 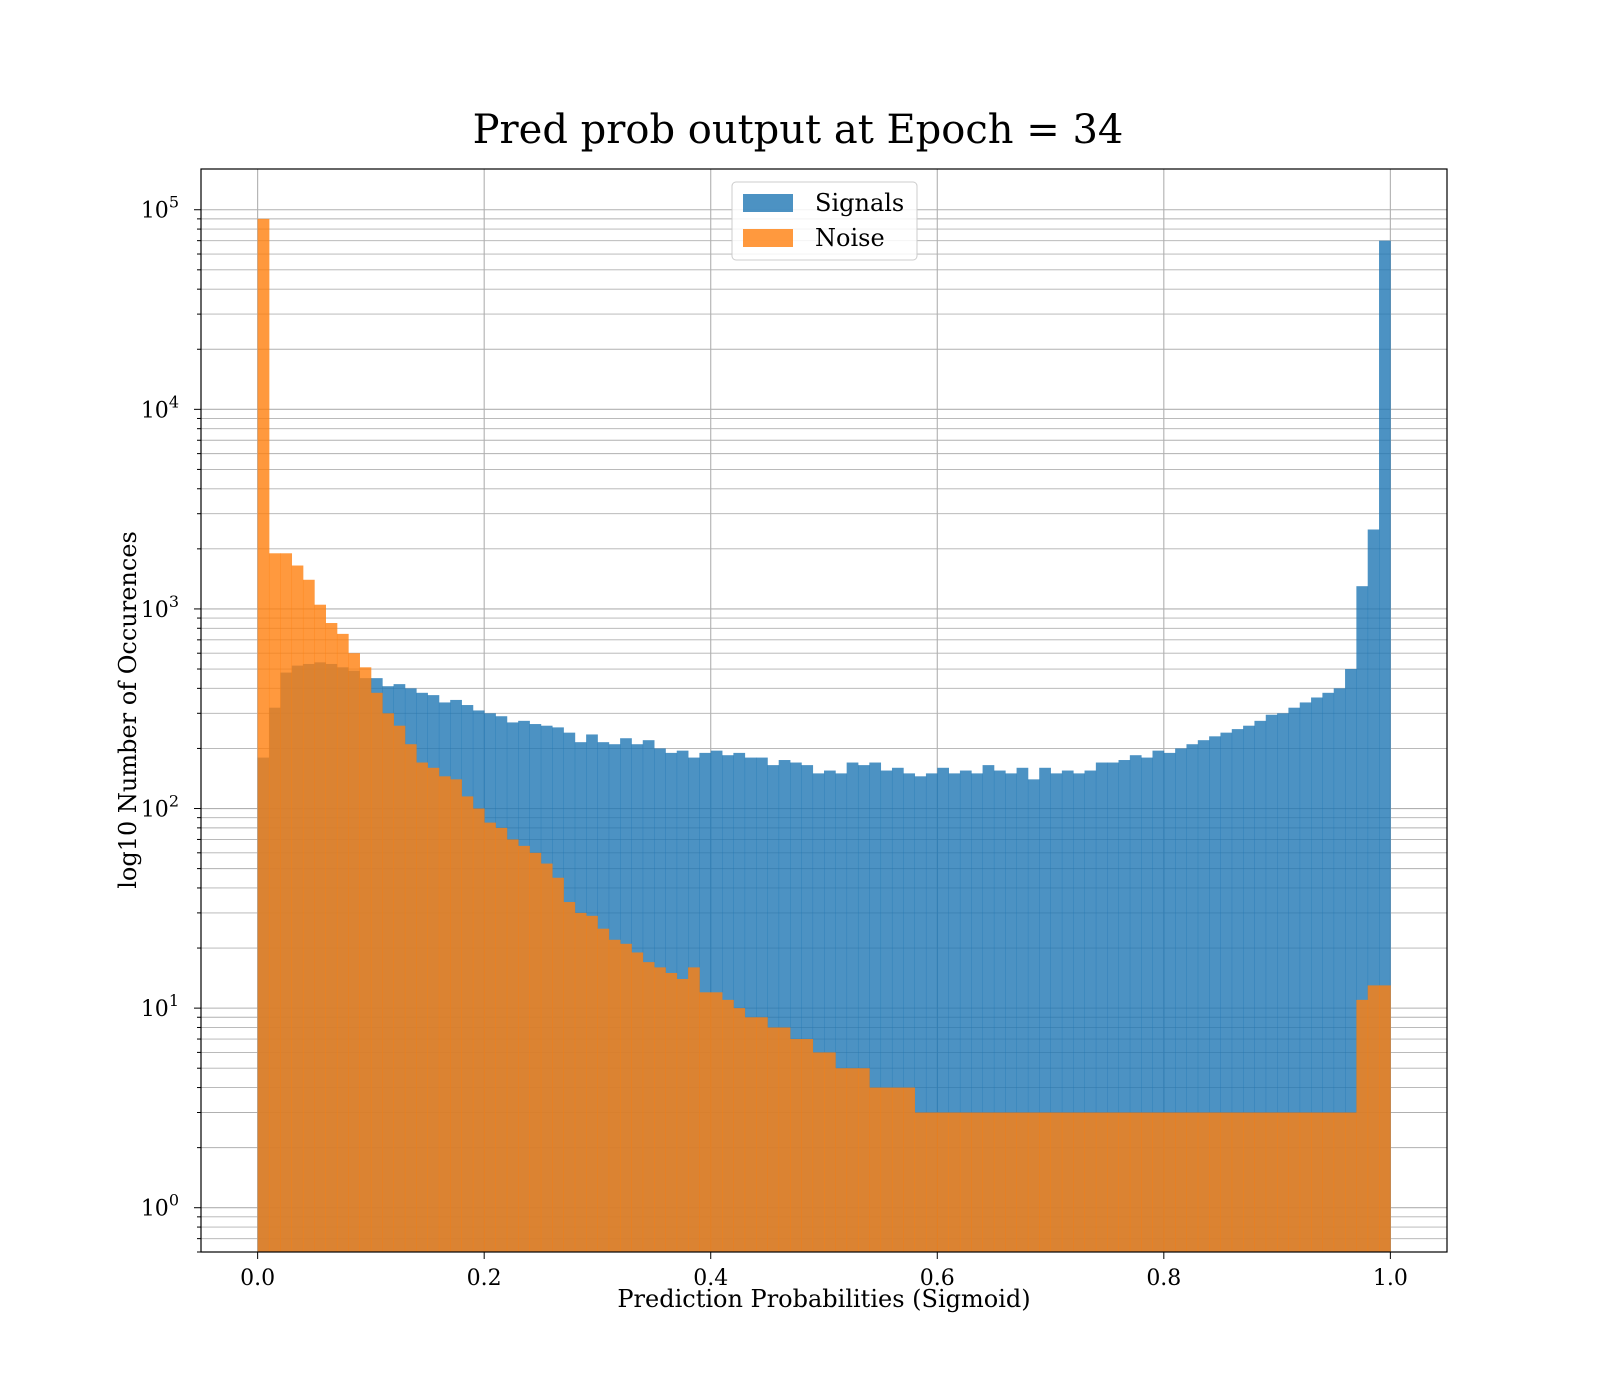 I want to click on x-tick-label: 0.4, so click(x=710, y=1278).